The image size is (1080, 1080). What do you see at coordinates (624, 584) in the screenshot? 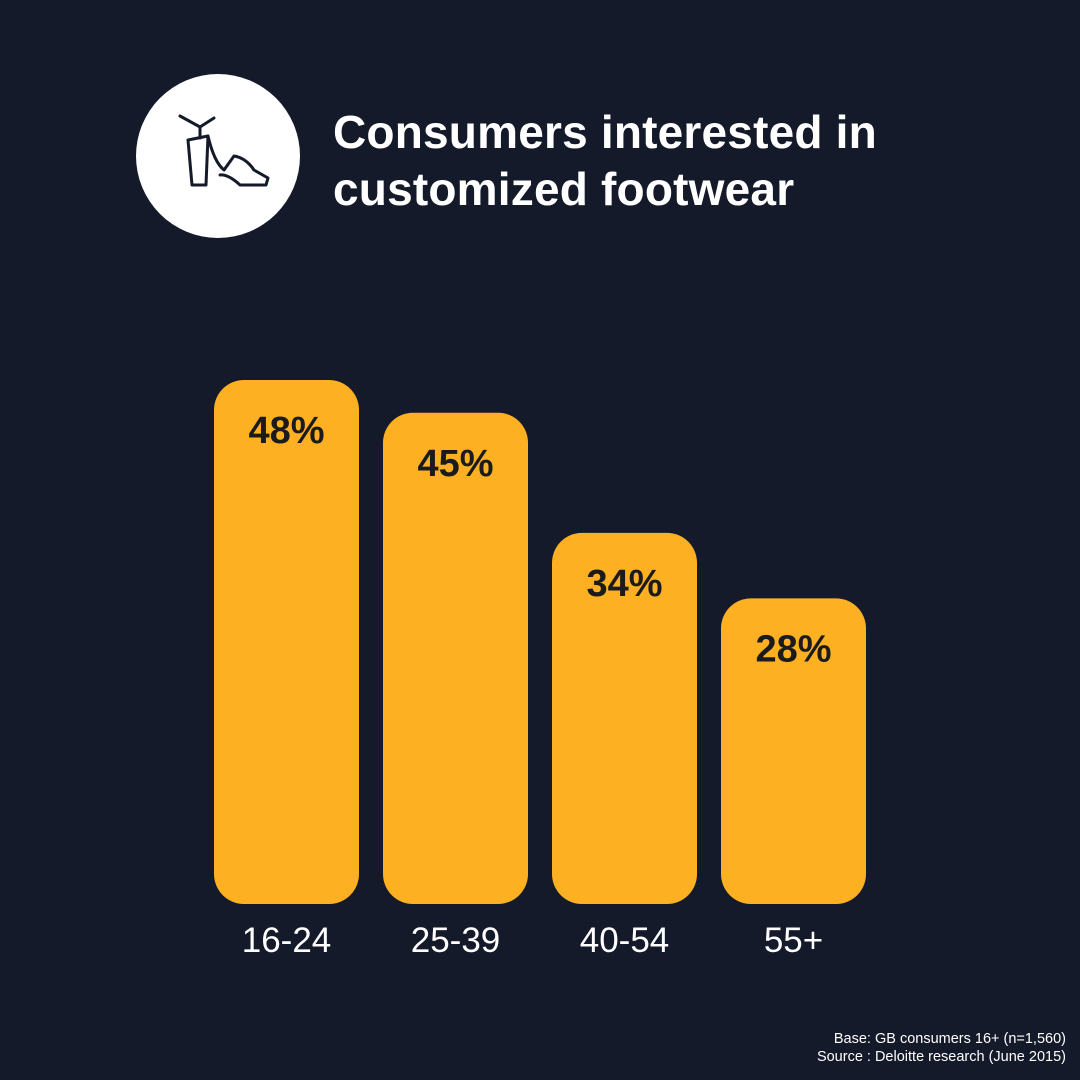
I see `bar-value-label: 34%` at bounding box center [624, 584].